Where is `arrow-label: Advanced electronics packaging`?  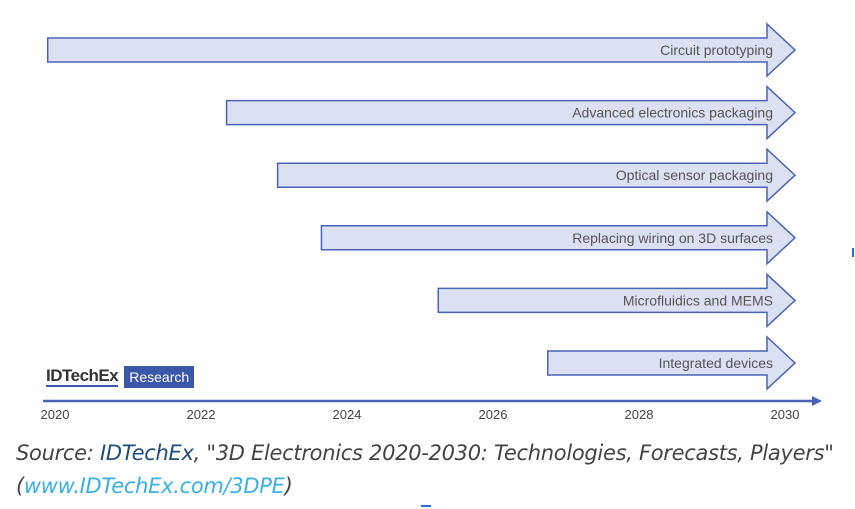 arrow-label: Advanced electronics packaging is located at coordinates (672, 113).